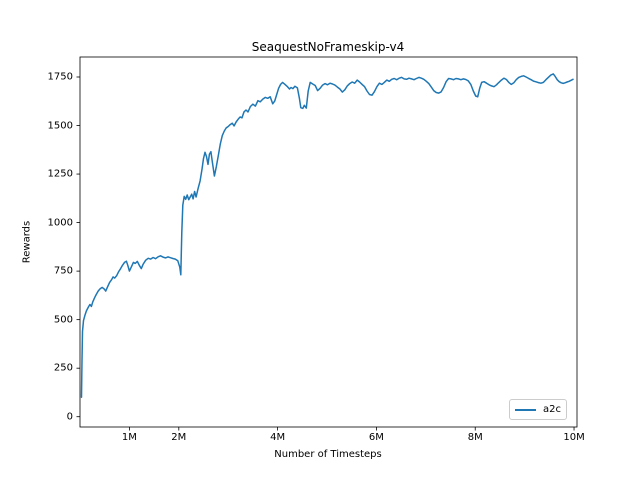 This screenshot has height=480, width=640. What do you see at coordinates (60, 77) in the screenshot?
I see `y-tick-label: 1750` at bounding box center [60, 77].